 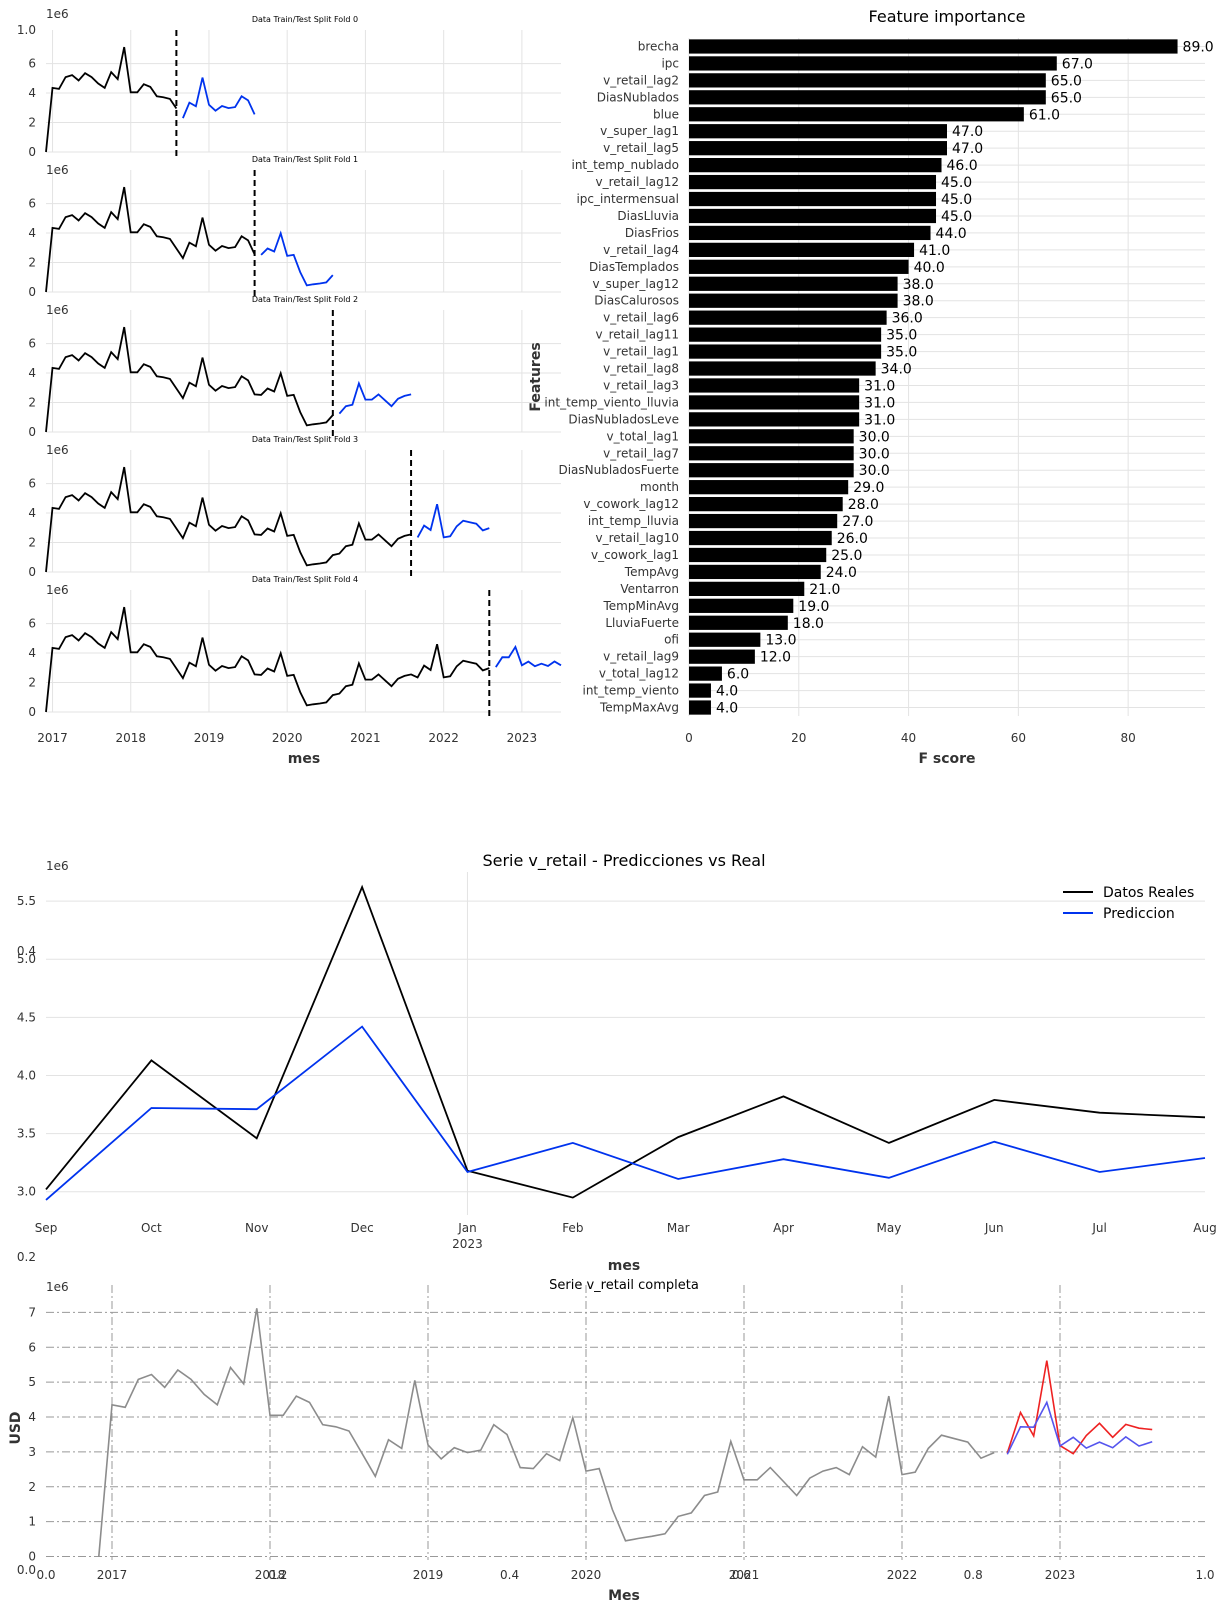 I want to click on fold-y-tick-label: 6, so click(x=32, y=204).